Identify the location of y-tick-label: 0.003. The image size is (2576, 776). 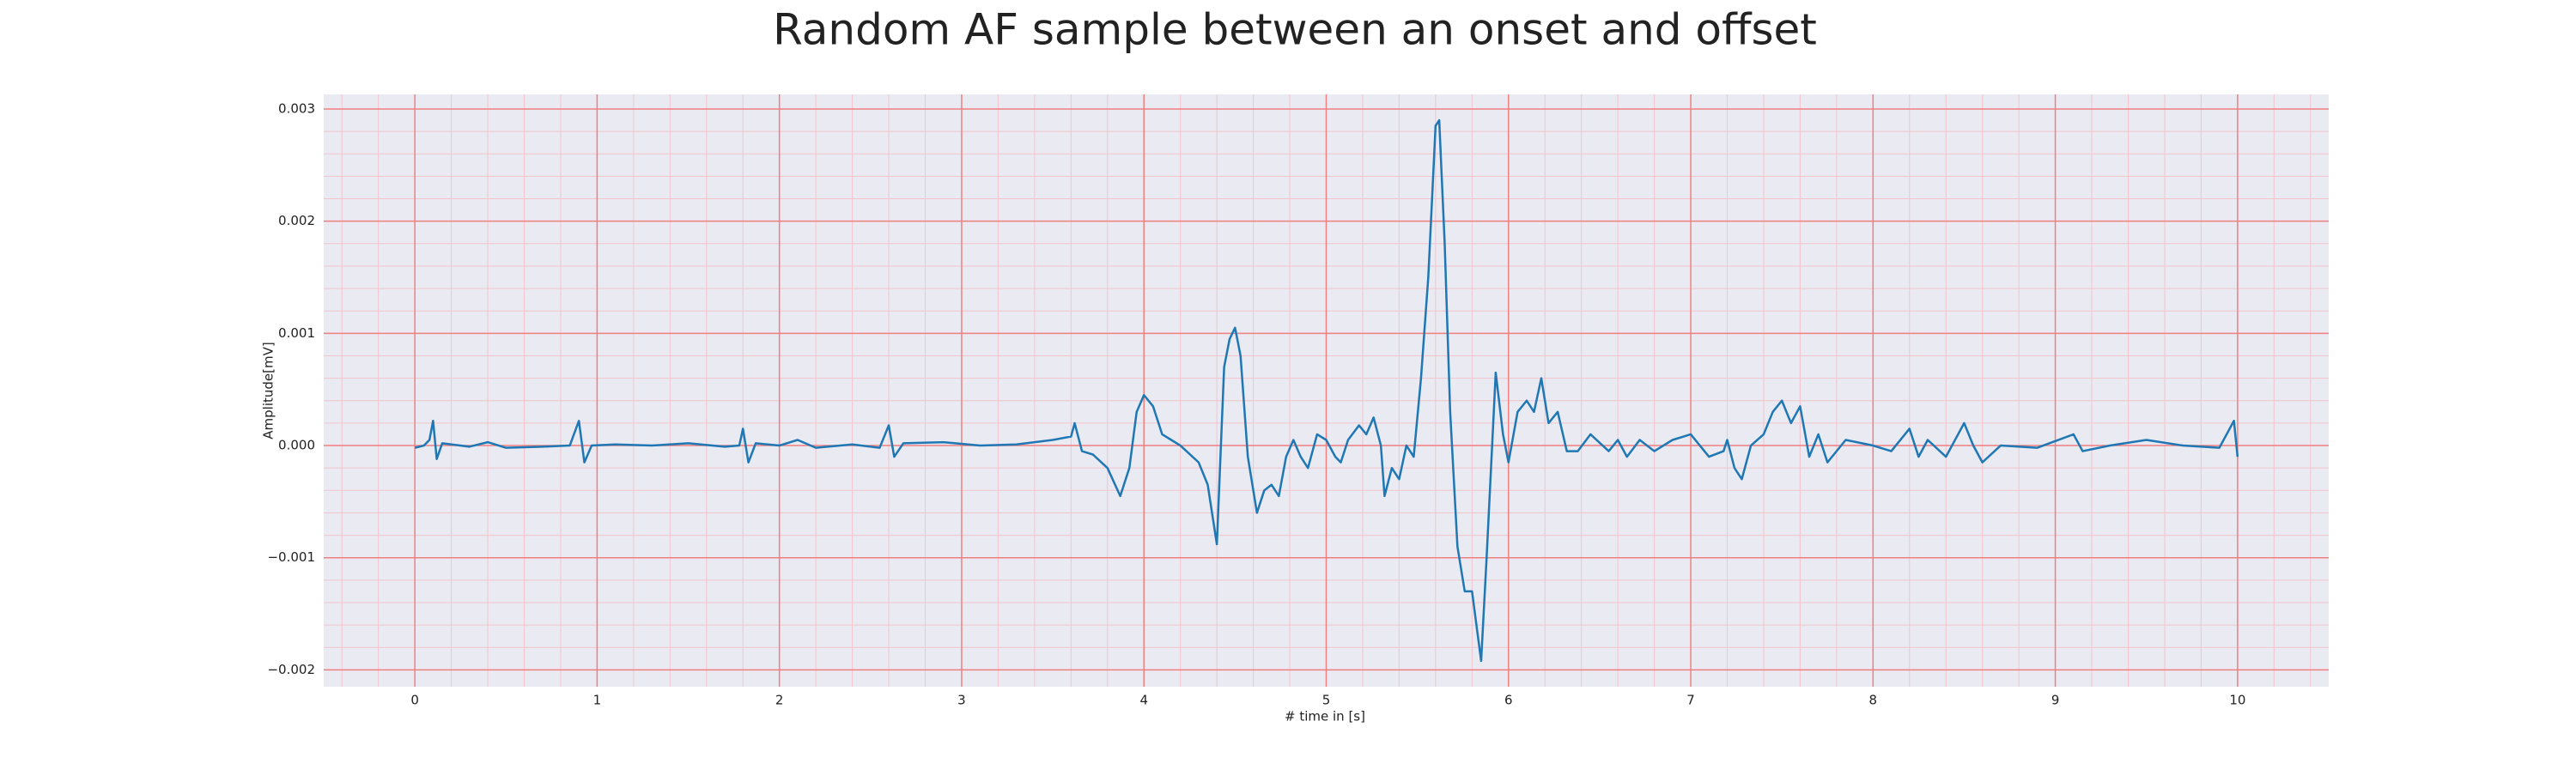
(296, 108).